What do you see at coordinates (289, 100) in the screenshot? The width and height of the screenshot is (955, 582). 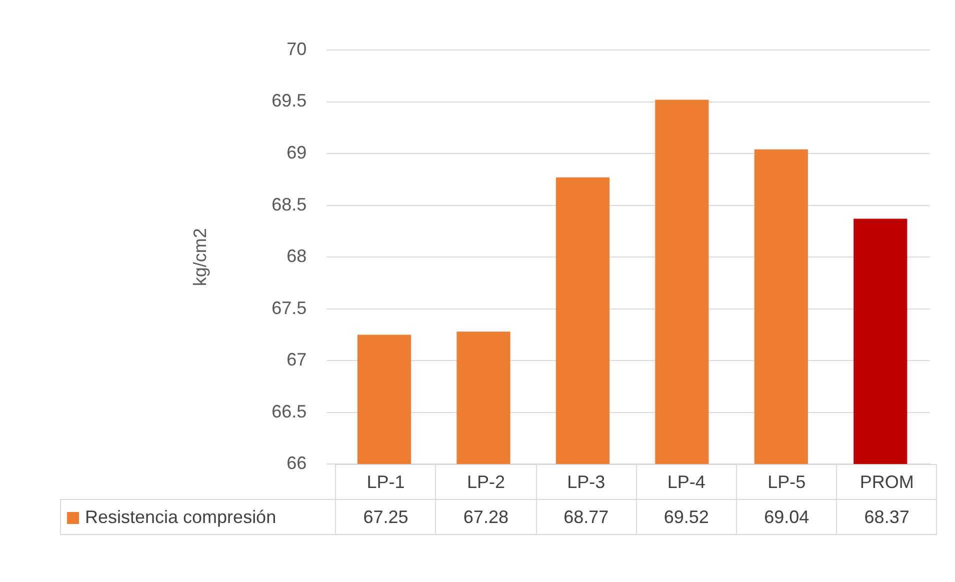 I see `y-tick-label: 69.5` at bounding box center [289, 100].